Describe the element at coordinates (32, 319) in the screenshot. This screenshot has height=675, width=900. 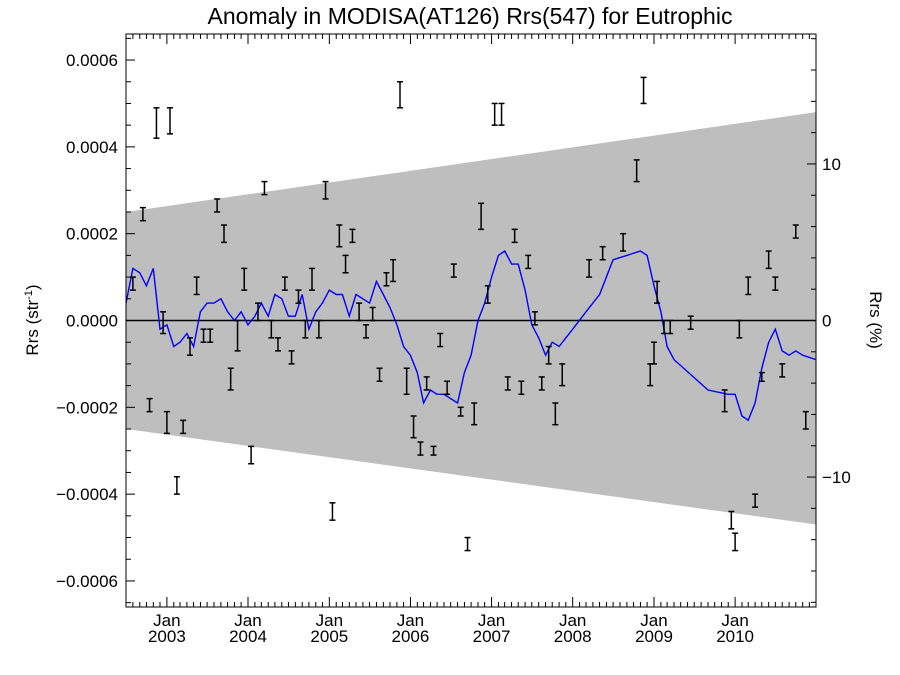
I see `y-axis-label: Rrs (str-1)` at that location.